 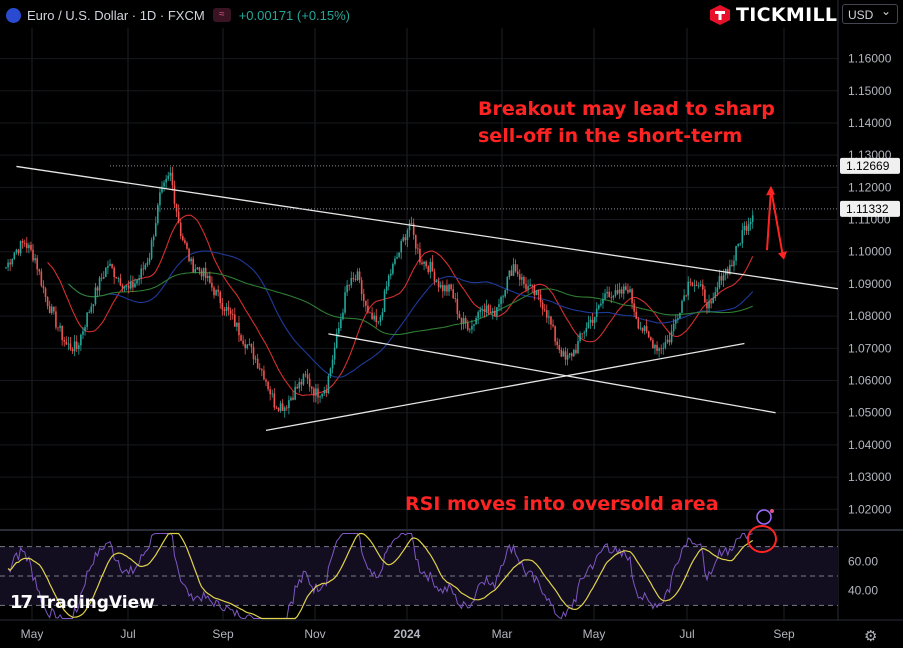 I want to click on price-tick-label: 1.05000, so click(x=870, y=413).